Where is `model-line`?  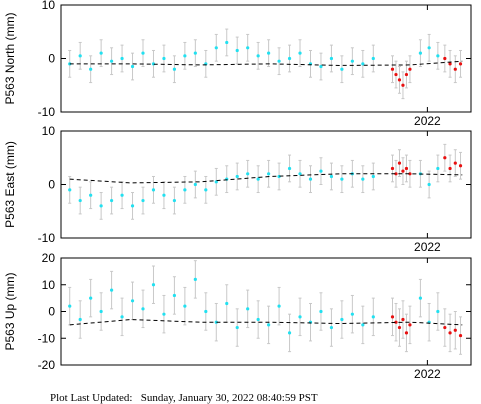 model-line is located at coordinates (266, 63).